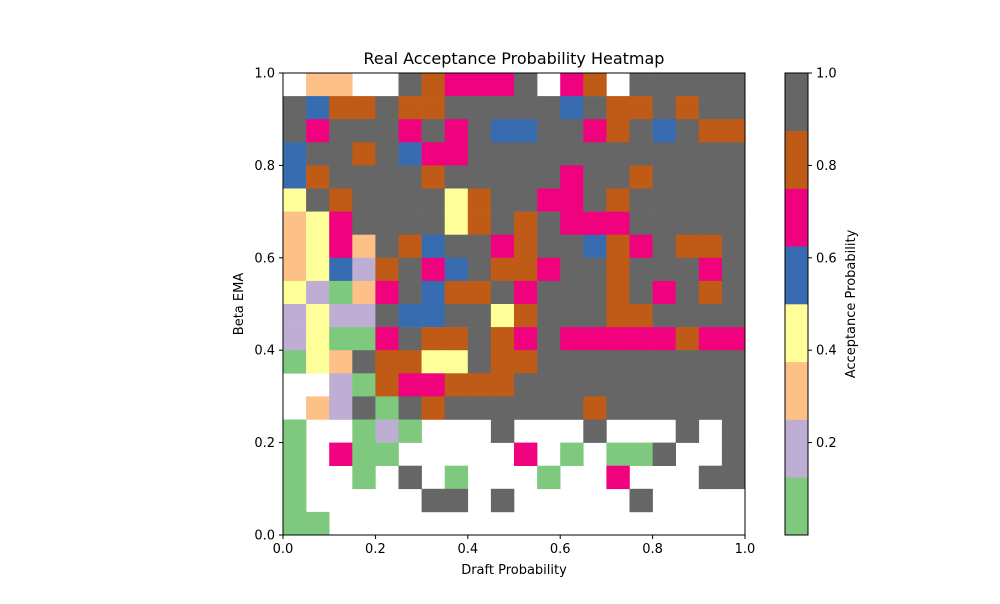 This screenshot has height=604, width=1000. Describe the element at coordinates (796, 304) in the screenshot. I see `colorbar` at that location.